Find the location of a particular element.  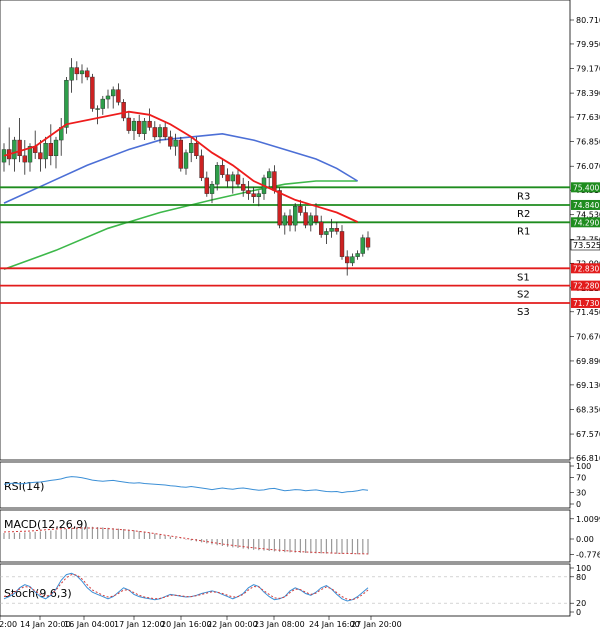

time-tick-label: 22 Jan 00:00 is located at coordinates (232, 624).